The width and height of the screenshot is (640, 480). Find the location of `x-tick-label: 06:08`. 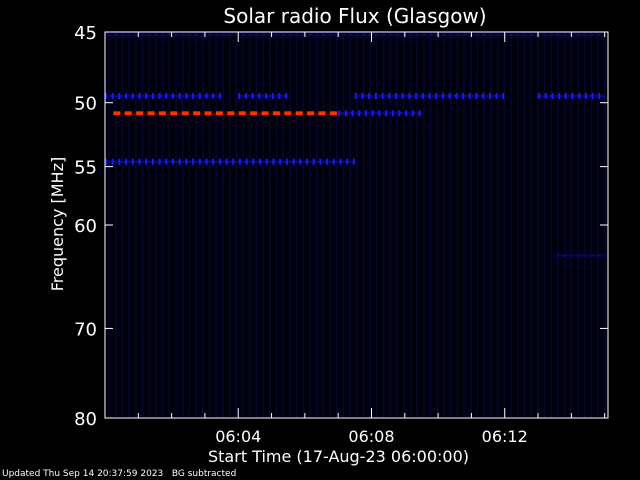

x-tick-label: 06:08 is located at coordinates (371, 436).